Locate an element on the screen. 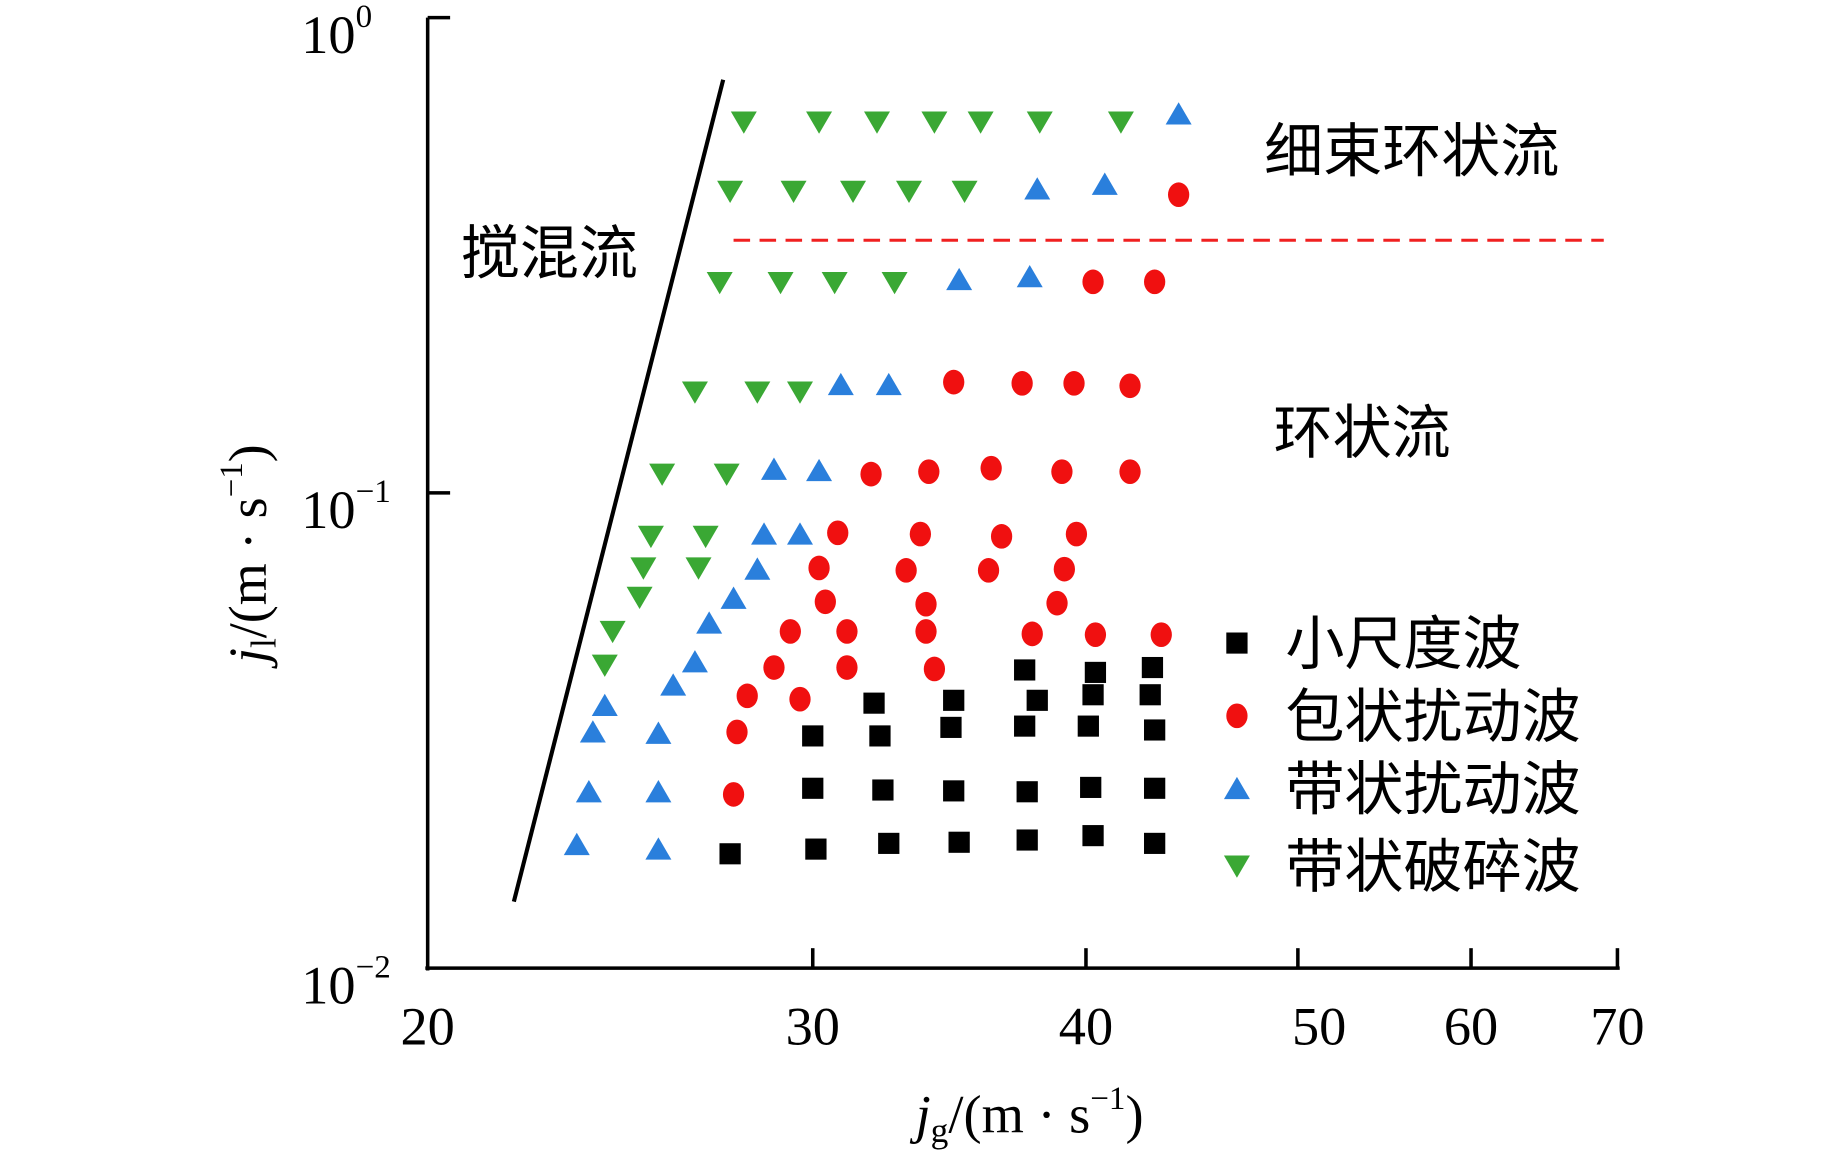  legend-marker-triangle-up is located at coordinates (1236, 788).